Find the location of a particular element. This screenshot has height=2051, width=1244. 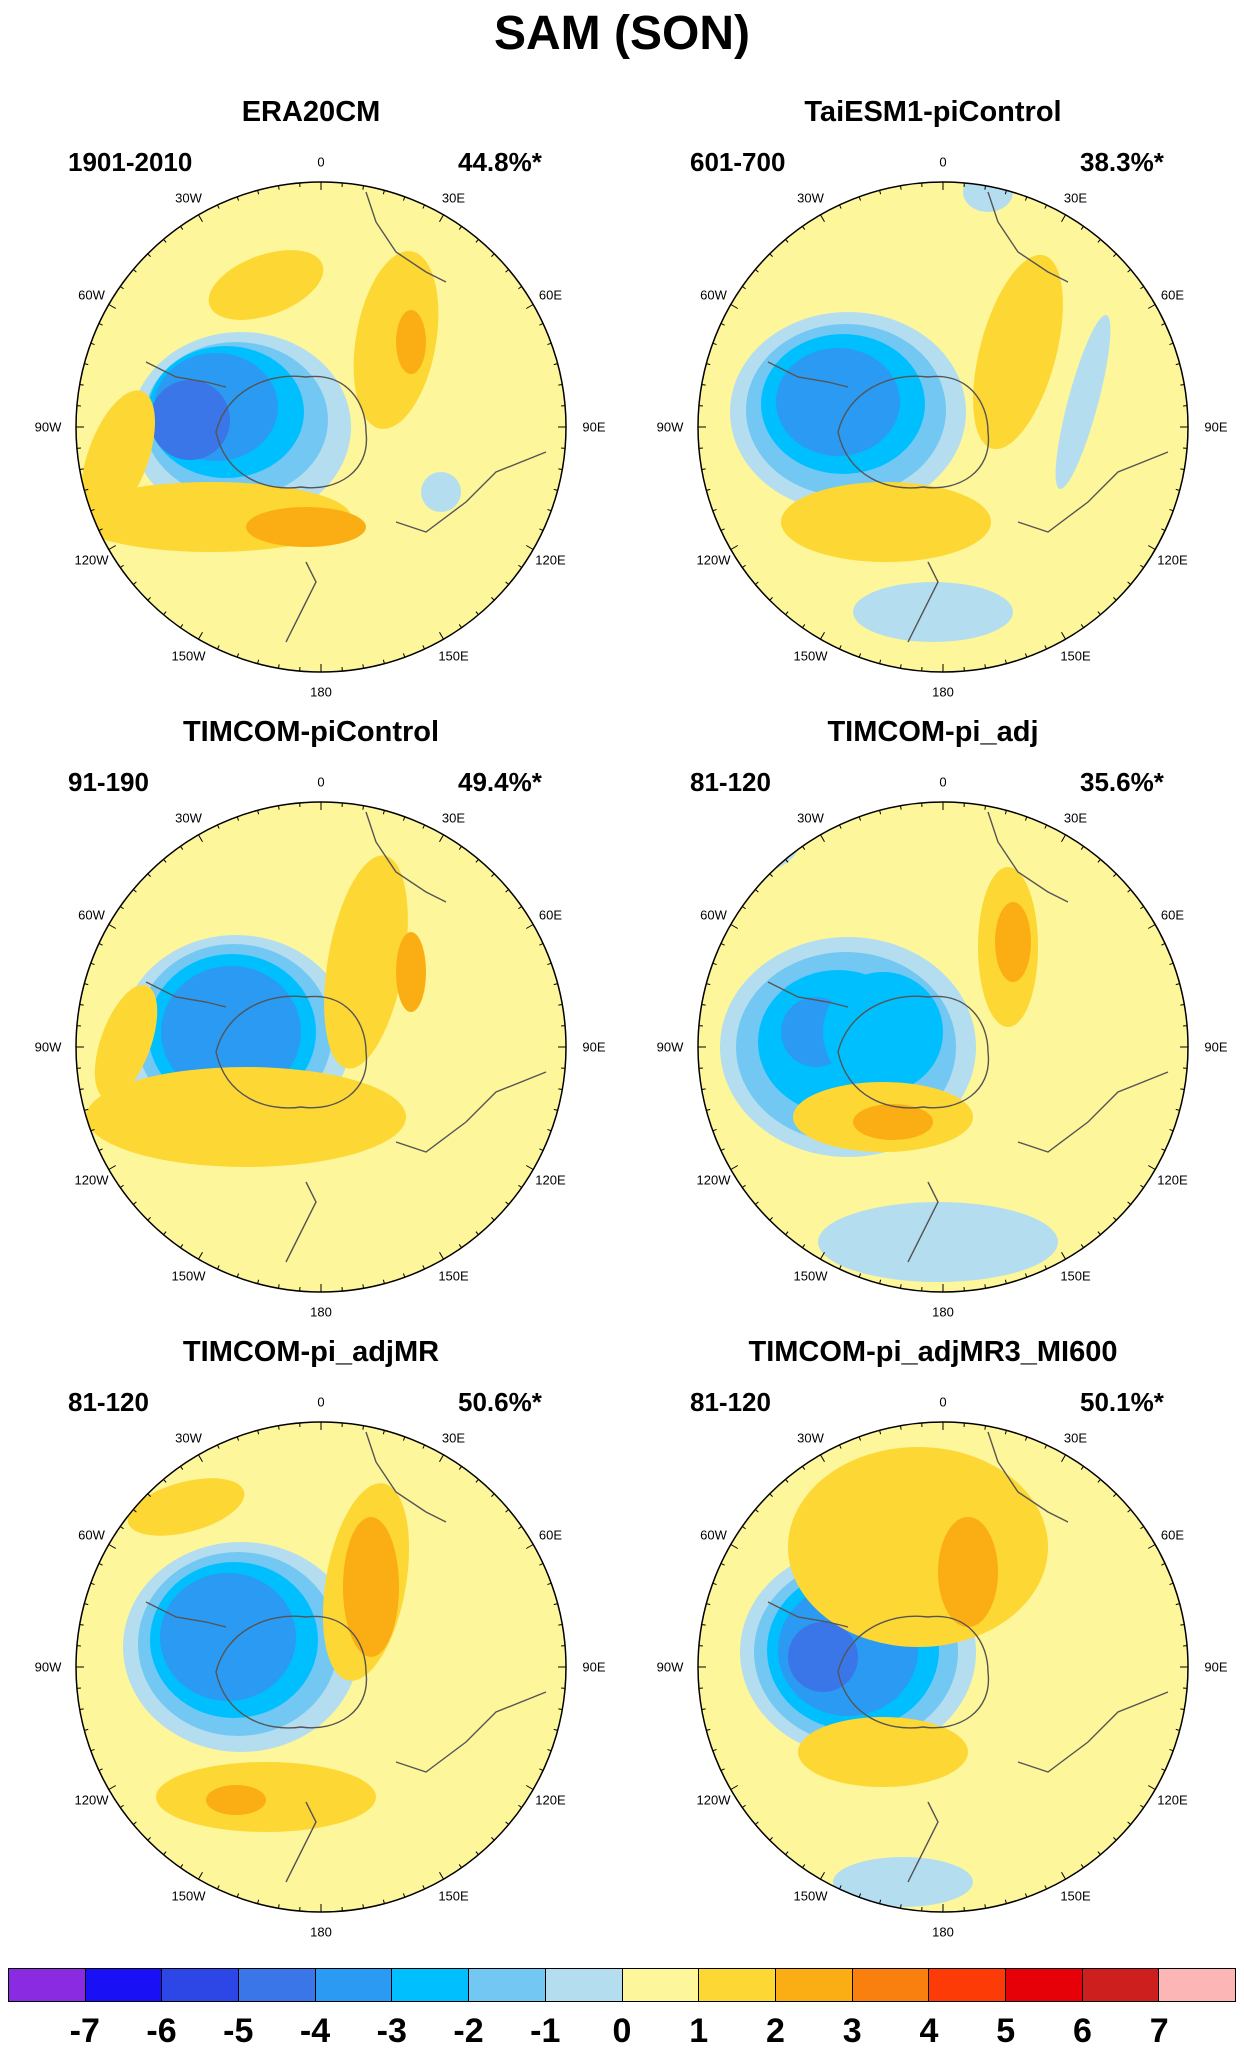

colorbar-tick-label: 1 is located at coordinates (698, 2031).